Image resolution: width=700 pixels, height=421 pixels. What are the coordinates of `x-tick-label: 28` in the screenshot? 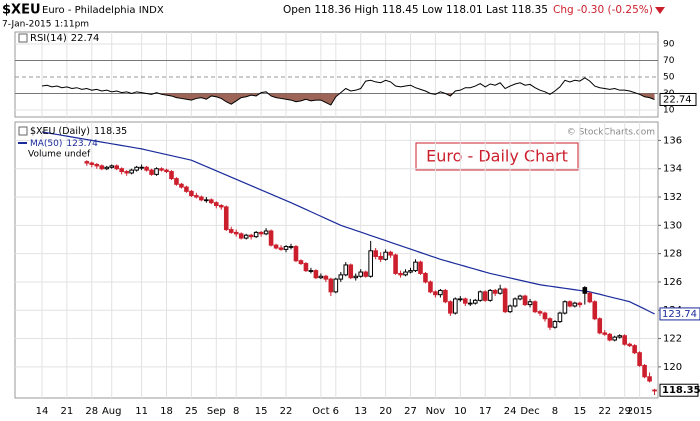 It's located at (91, 411).